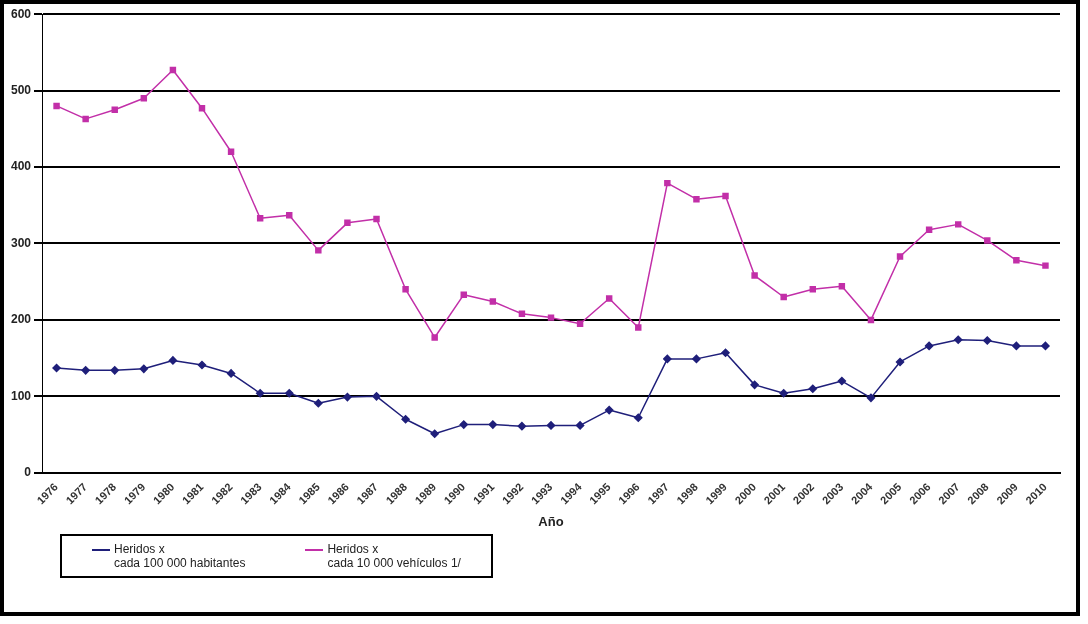  What do you see at coordinates (21, 13) in the screenshot?
I see `y-tick-label: 600` at bounding box center [21, 13].